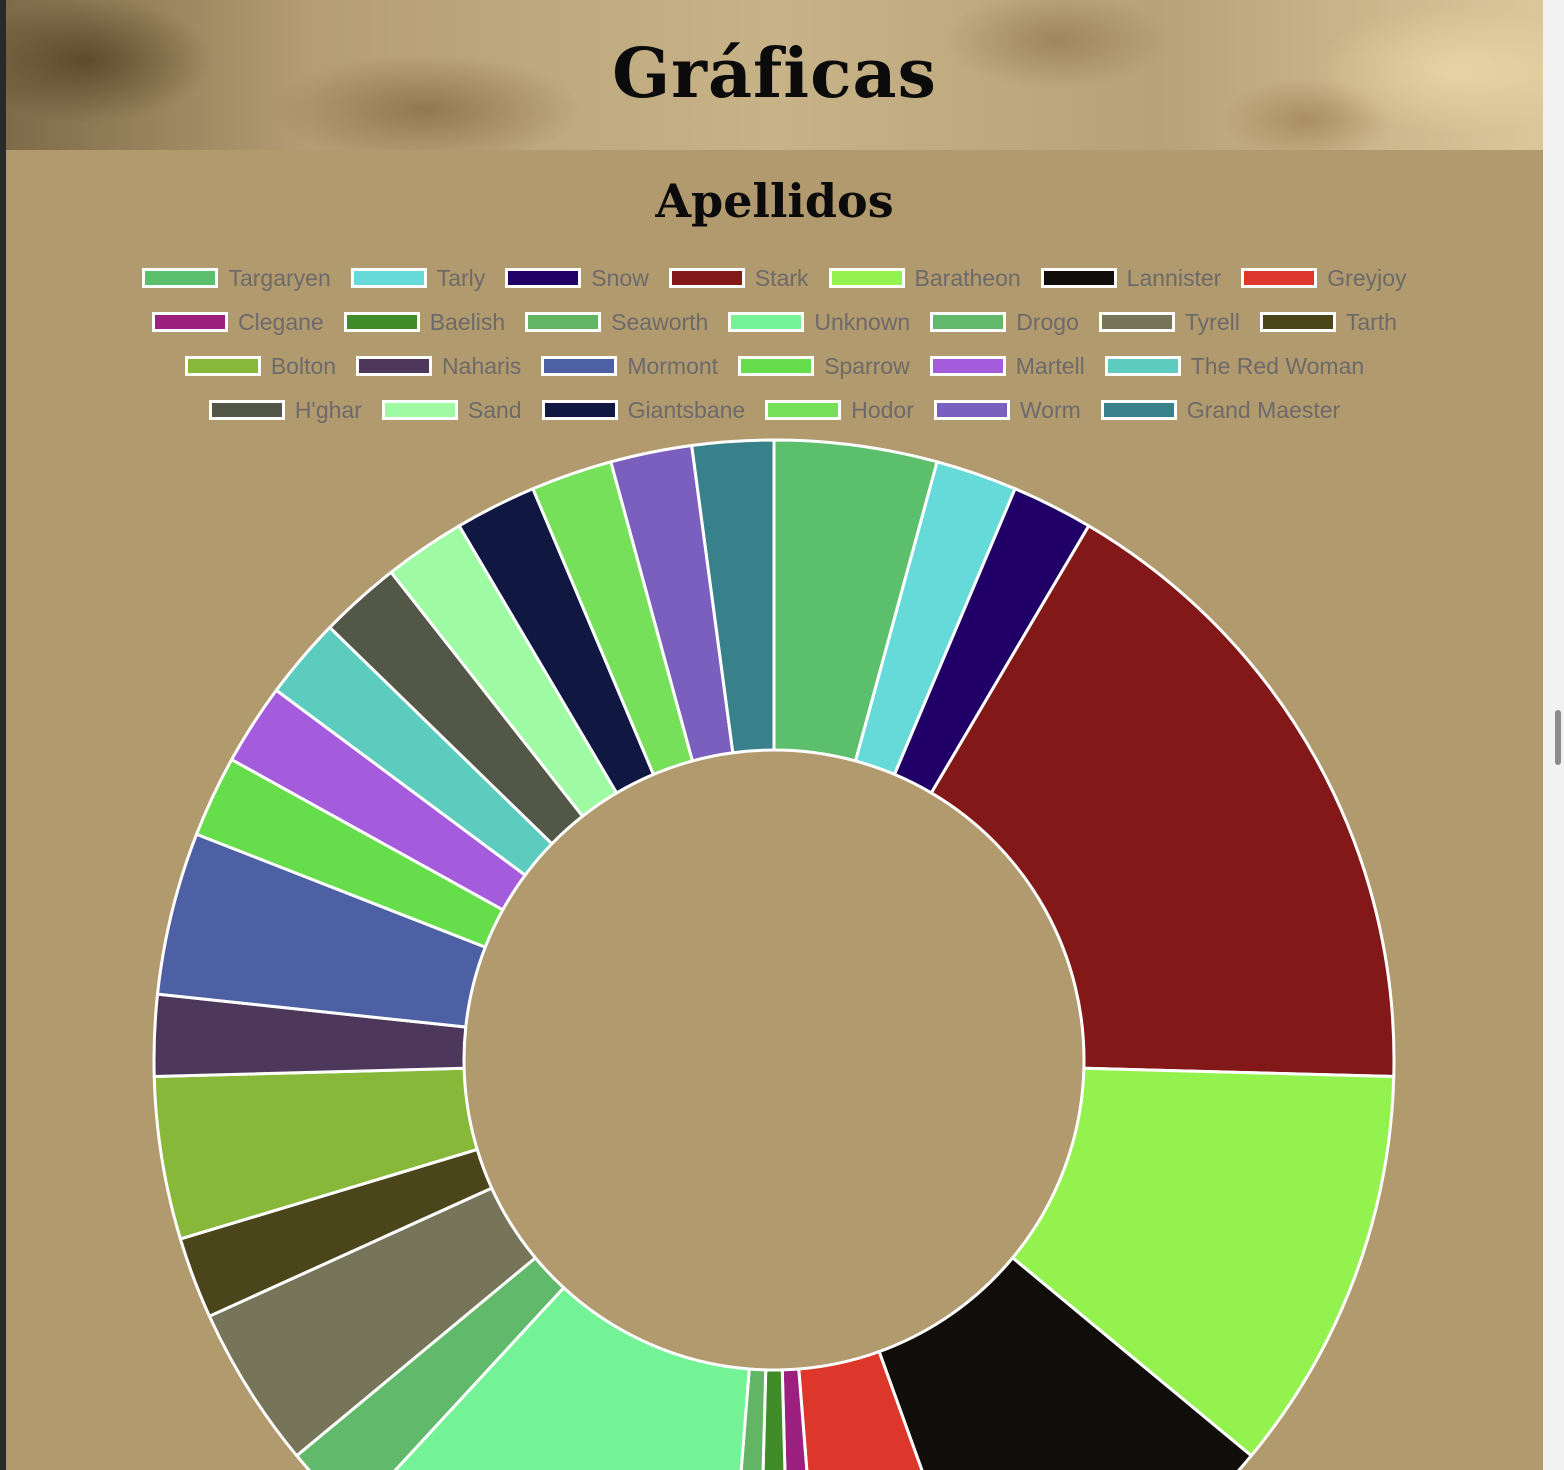 The width and height of the screenshot is (1564, 1470). Describe the element at coordinates (862, 321) in the screenshot. I see `legend-label: Unknown` at that location.